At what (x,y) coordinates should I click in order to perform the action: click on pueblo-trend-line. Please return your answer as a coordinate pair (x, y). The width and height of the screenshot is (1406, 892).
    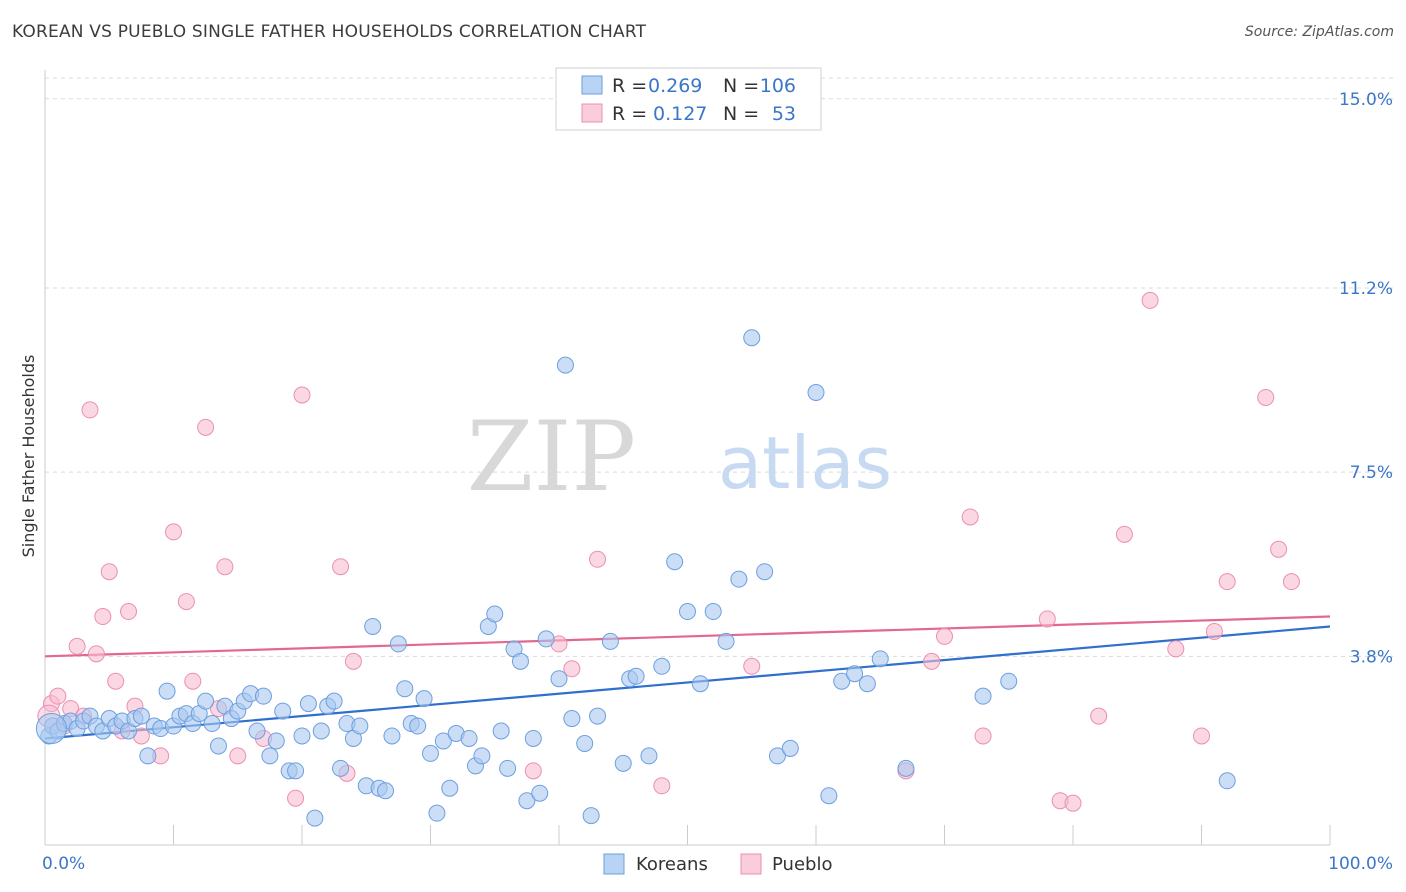
    Looking at the image, I should click on (687, 636).